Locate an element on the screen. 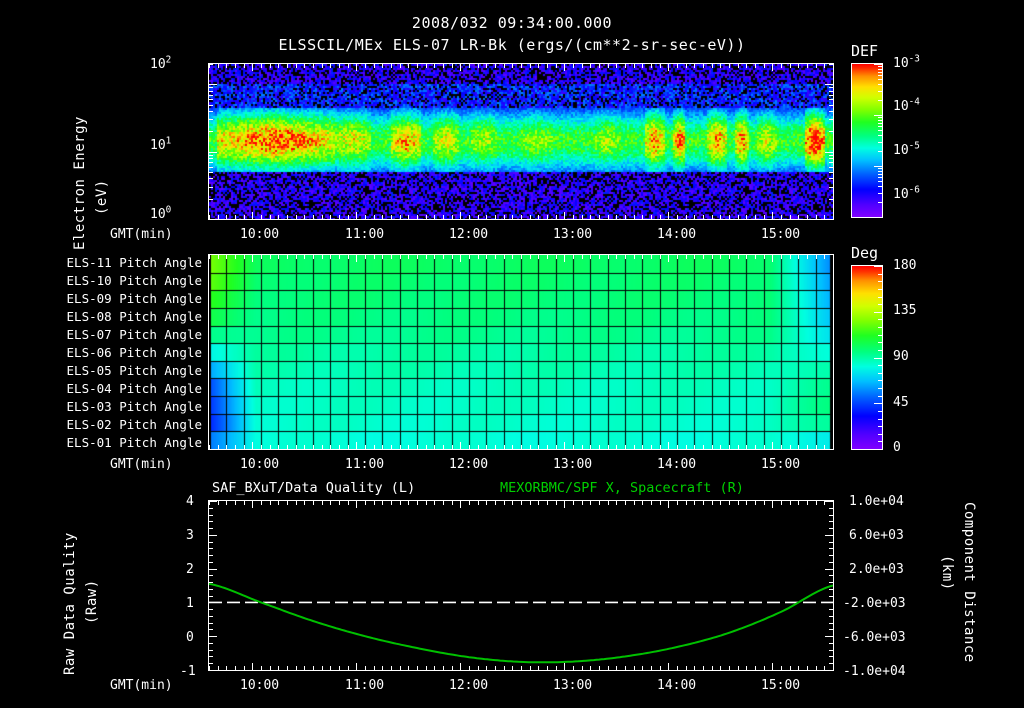  panel1-ylabel-line2: (eV) is located at coordinates (102, 197).